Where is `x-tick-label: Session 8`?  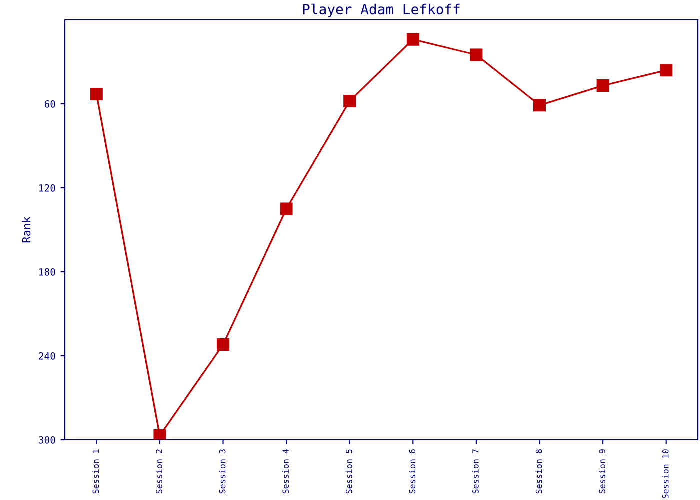 x-tick-label: Session 8 is located at coordinates (539, 472).